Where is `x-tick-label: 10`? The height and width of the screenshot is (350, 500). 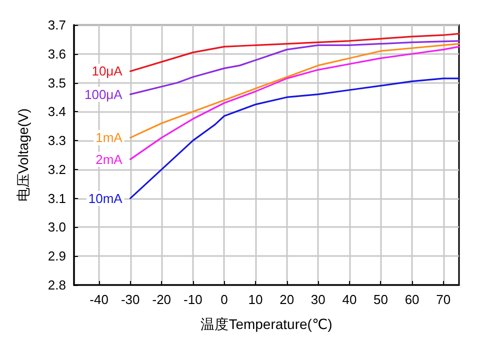 x-tick-label: 10 is located at coordinates (255, 299).